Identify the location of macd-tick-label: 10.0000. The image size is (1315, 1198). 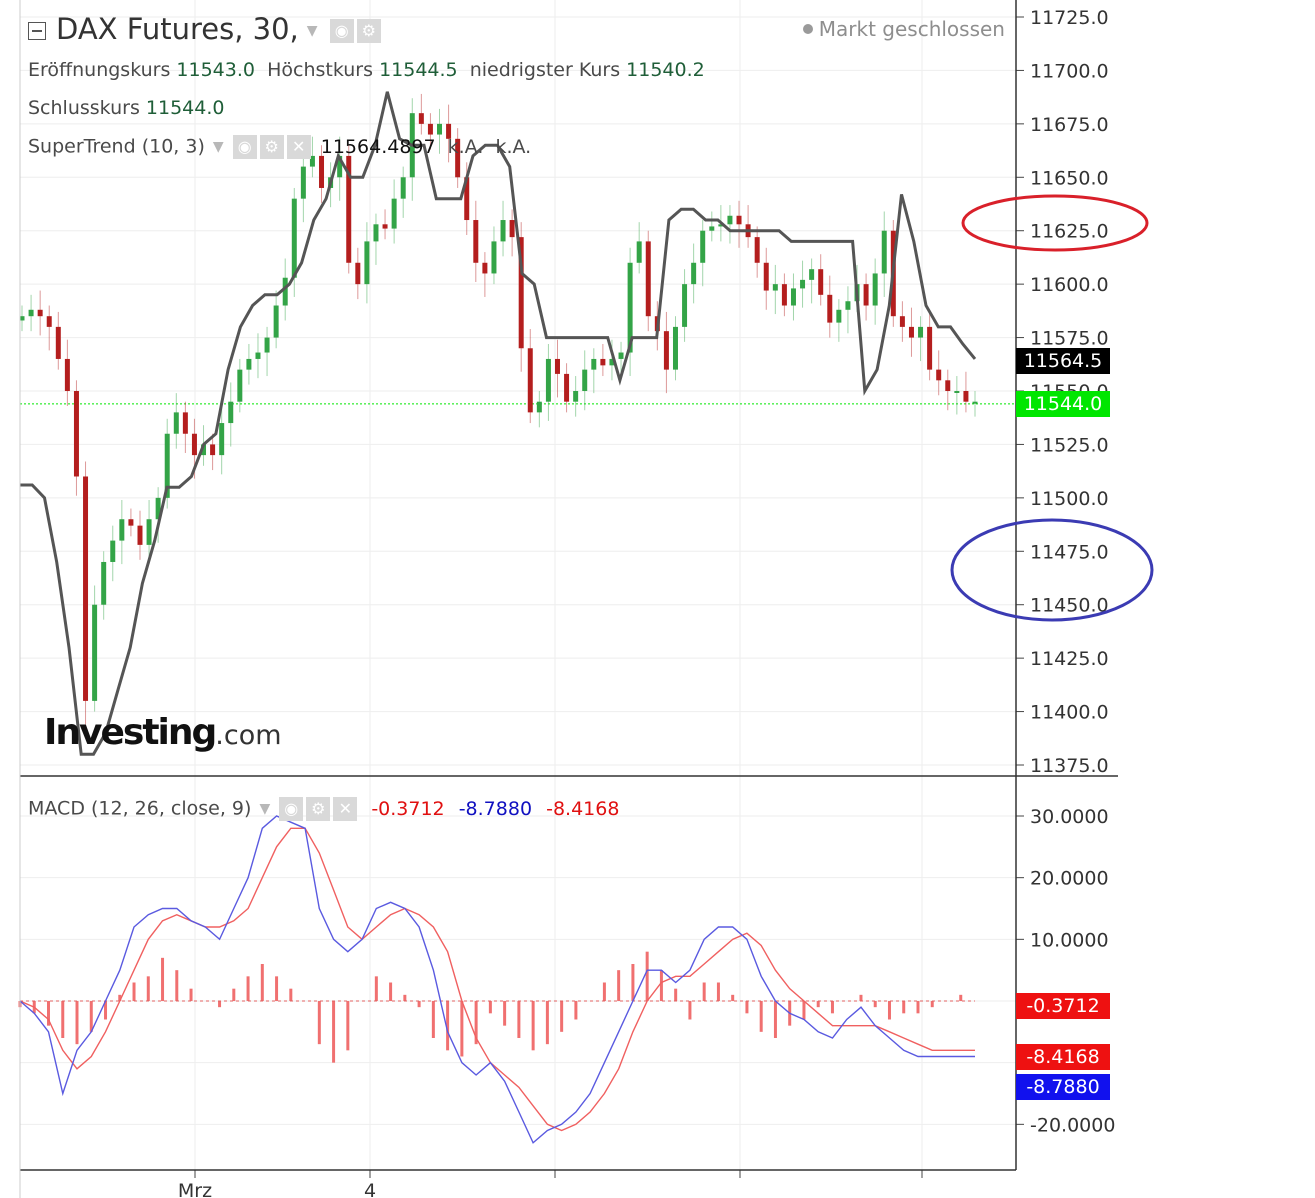
(1069, 940).